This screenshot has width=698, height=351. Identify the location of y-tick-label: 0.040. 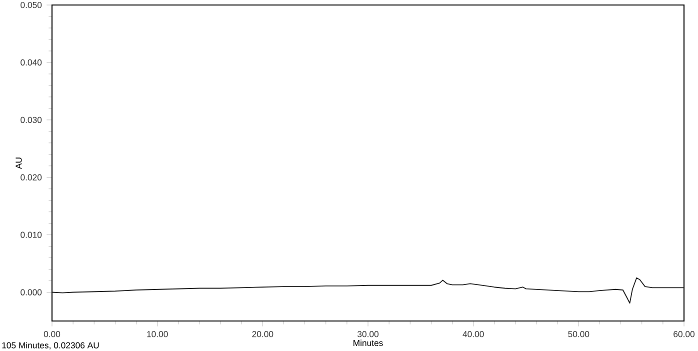
(31, 62).